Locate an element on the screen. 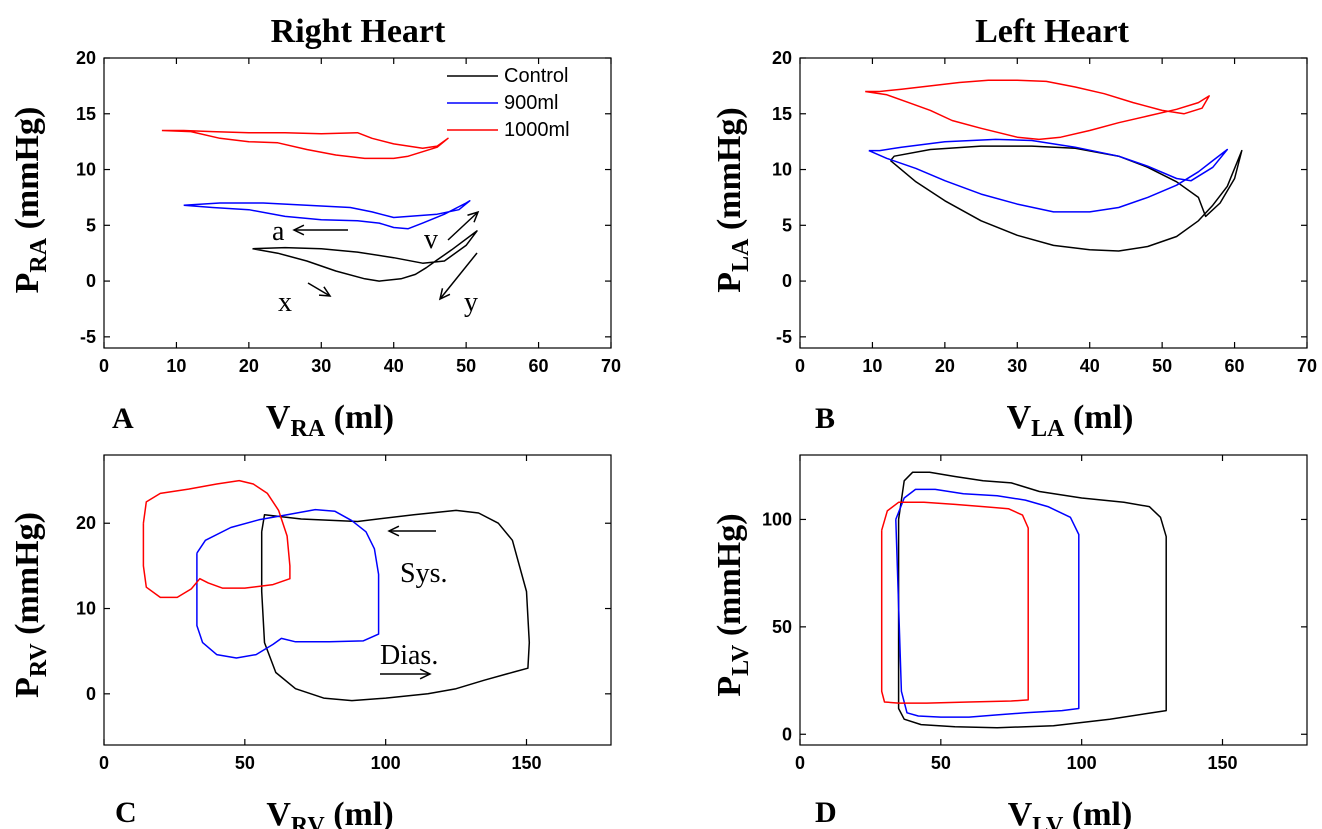 This screenshot has height=829, width=1322. arrow-v-head is located at coordinates (473, 216).